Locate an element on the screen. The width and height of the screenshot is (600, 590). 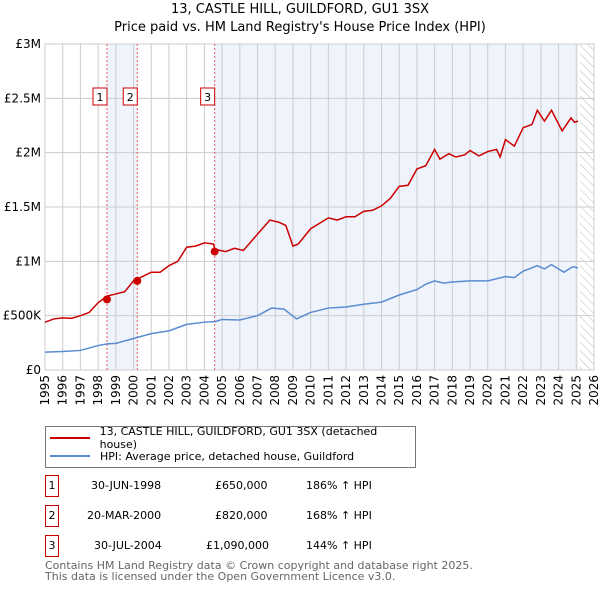
transaction-row: 1 30-JUN-1998 £650,000 186% ↑ HPI is located at coordinates (245, 486).